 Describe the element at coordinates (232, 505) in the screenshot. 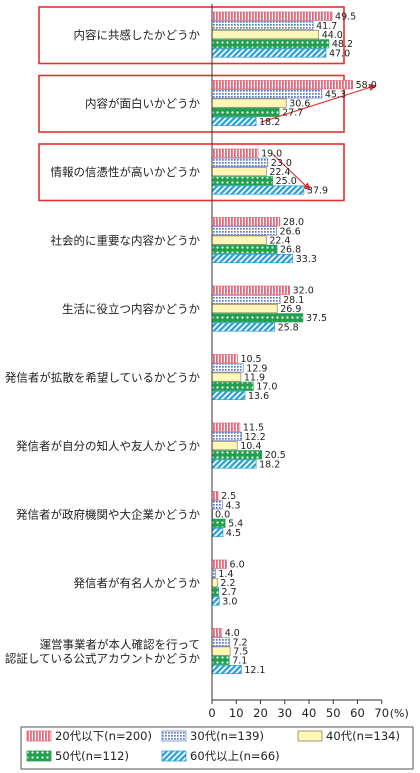

I see `data-label: 4.3` at that location.